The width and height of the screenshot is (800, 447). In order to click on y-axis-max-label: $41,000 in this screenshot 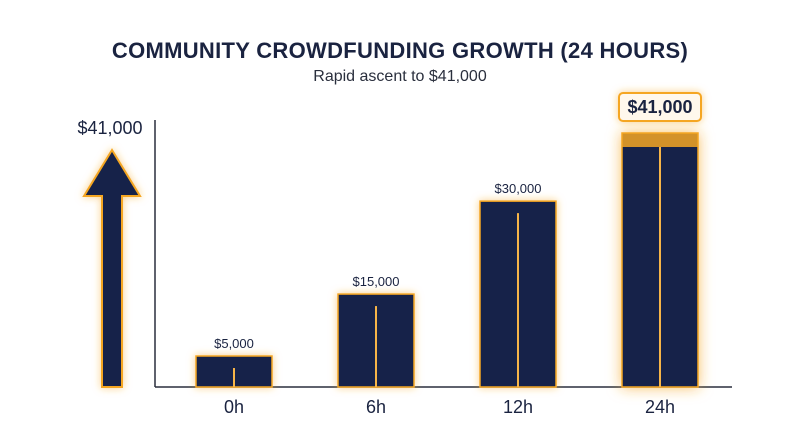, I will do `click(109, 128)`.